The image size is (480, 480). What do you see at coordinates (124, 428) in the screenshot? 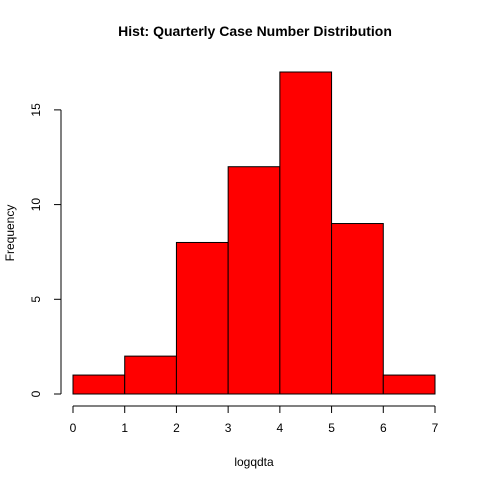
I see `x-tick-label-1: 1` at bounding box center [124, 428].